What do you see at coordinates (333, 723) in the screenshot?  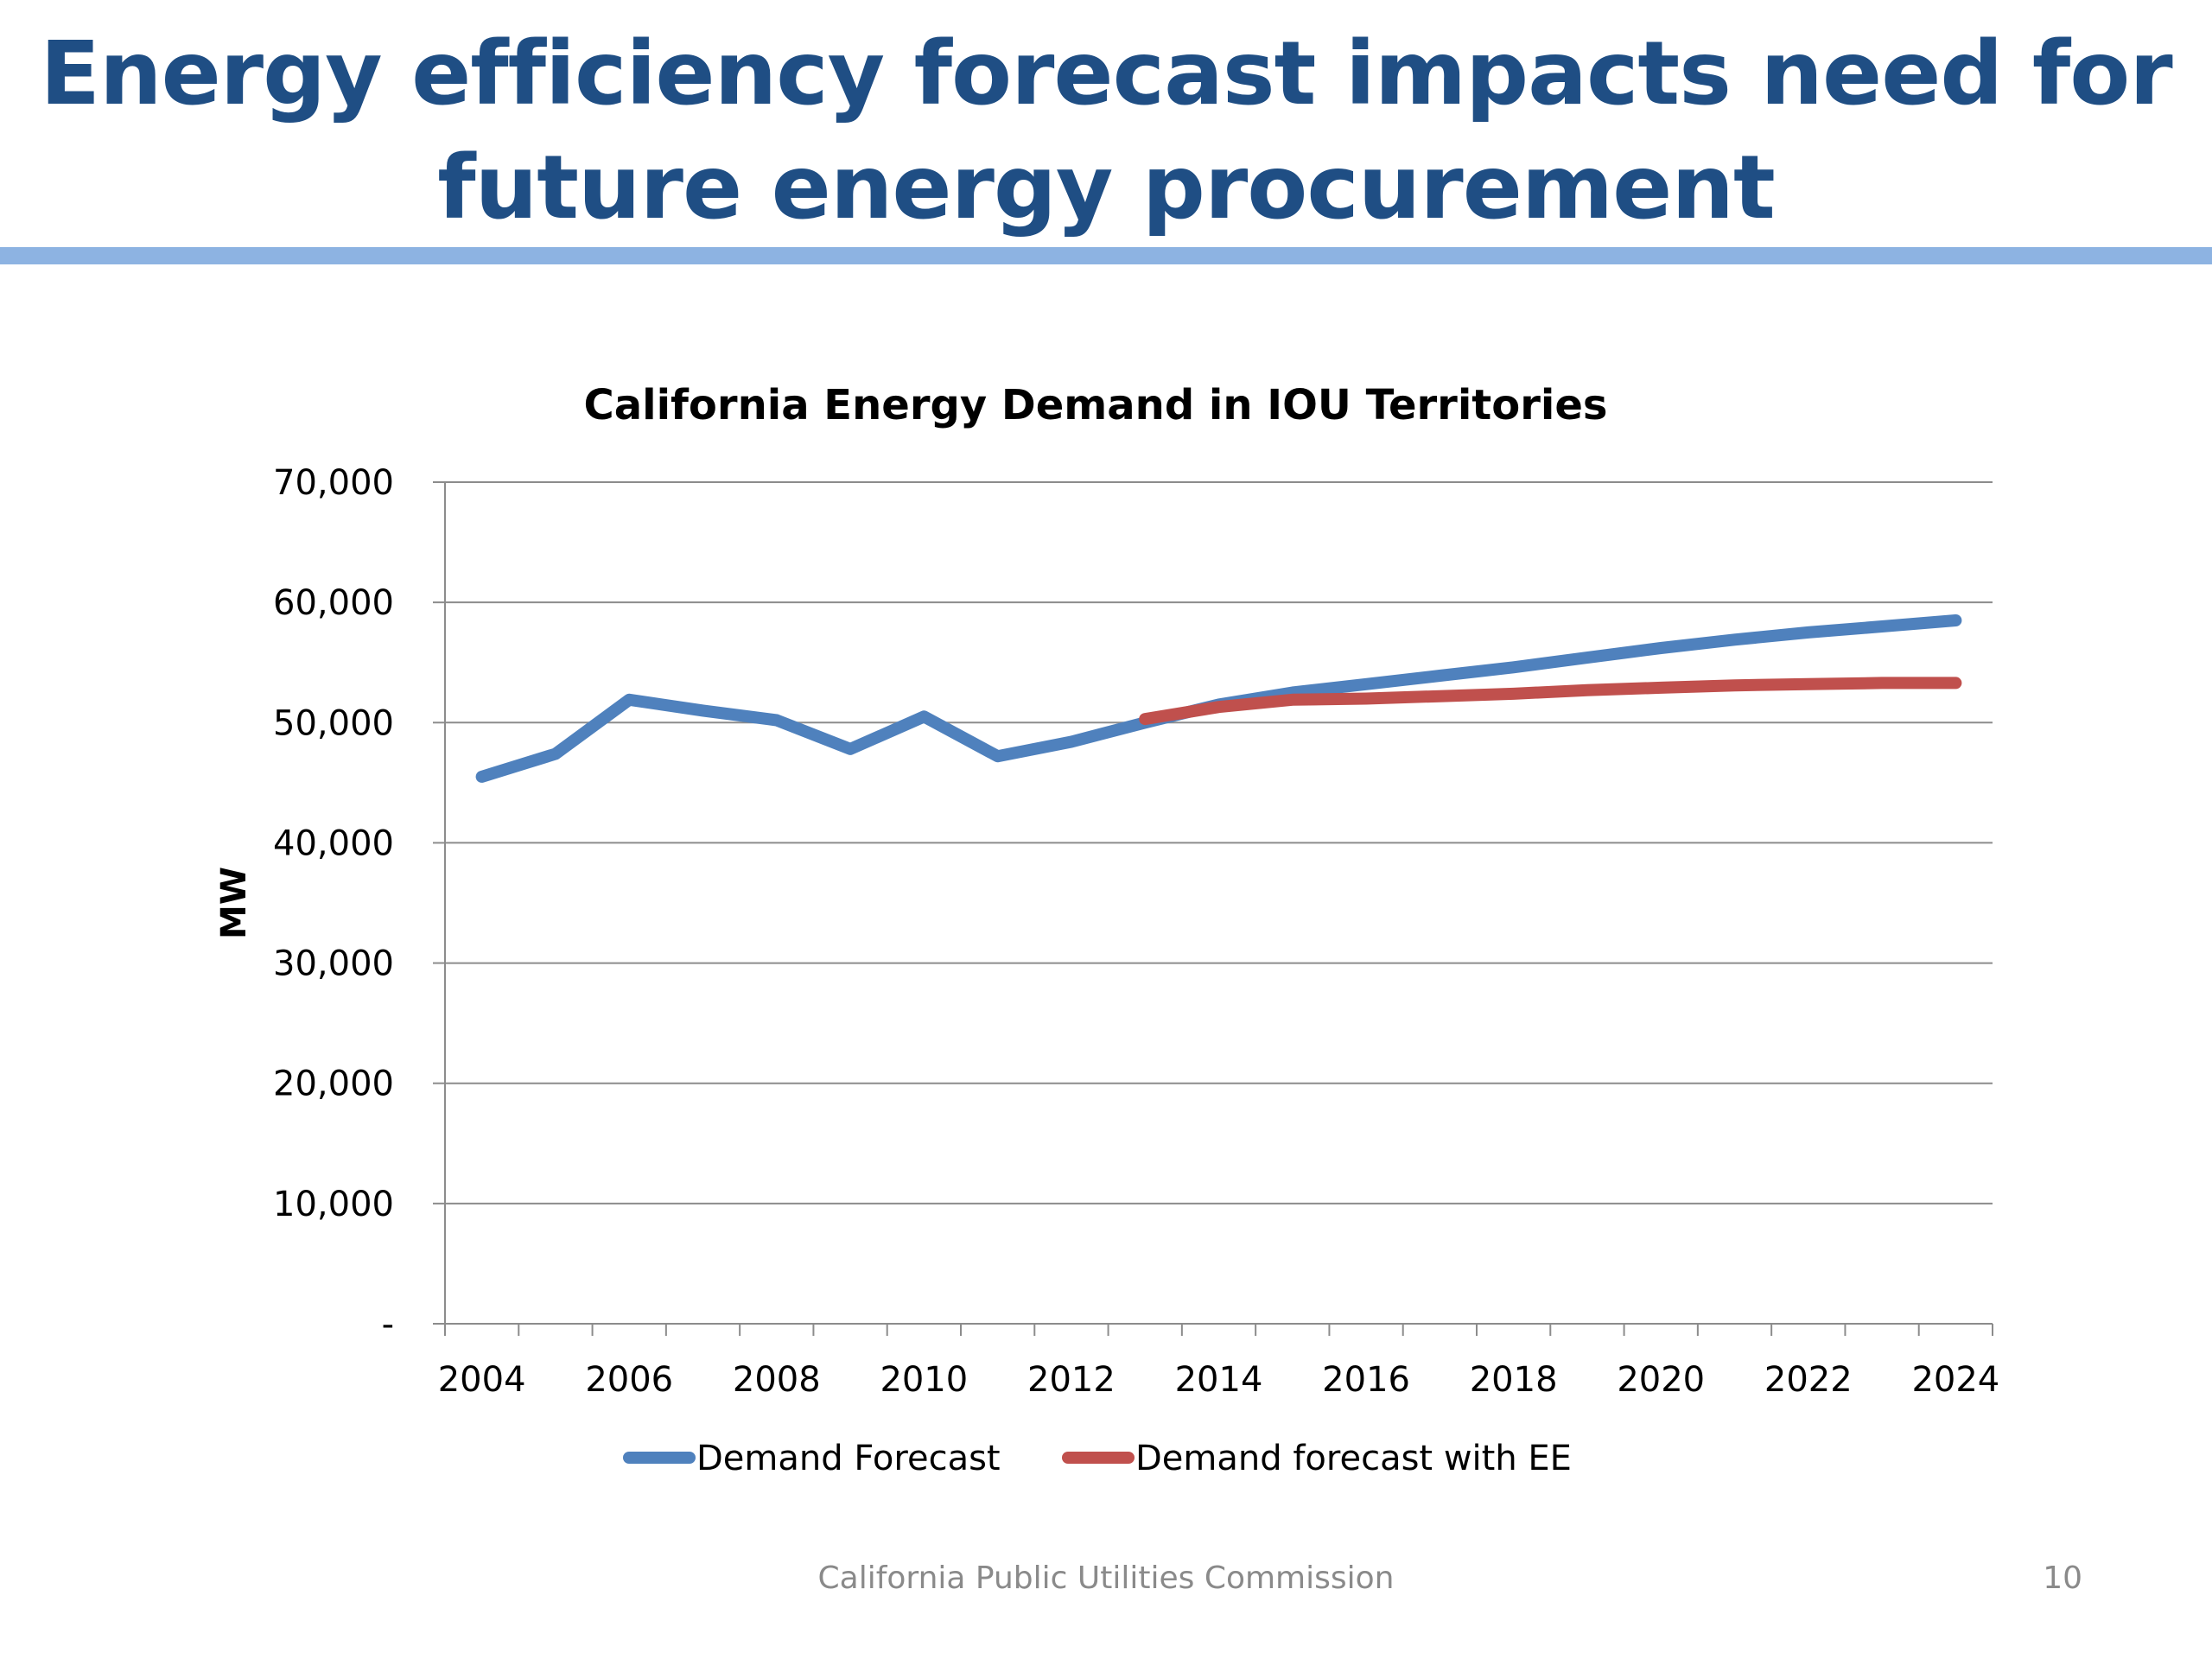 I see `y-tick-label: 50,000` at bounding box center [333, 723].